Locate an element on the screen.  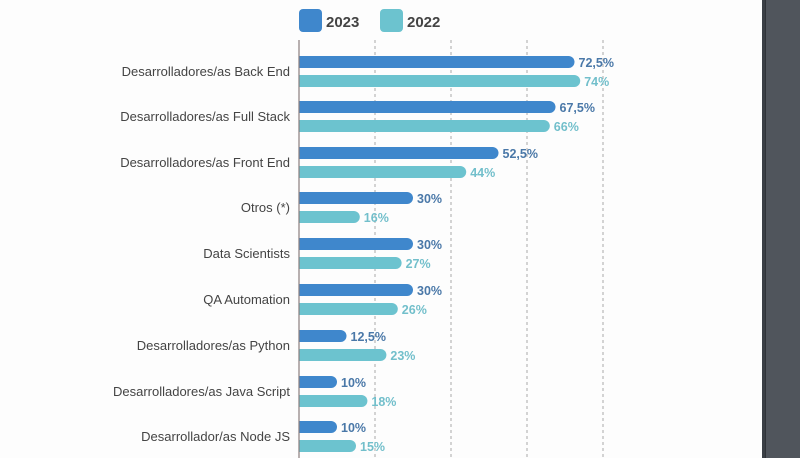
value-label-2022: 27% is located at coordinates (418, 264).